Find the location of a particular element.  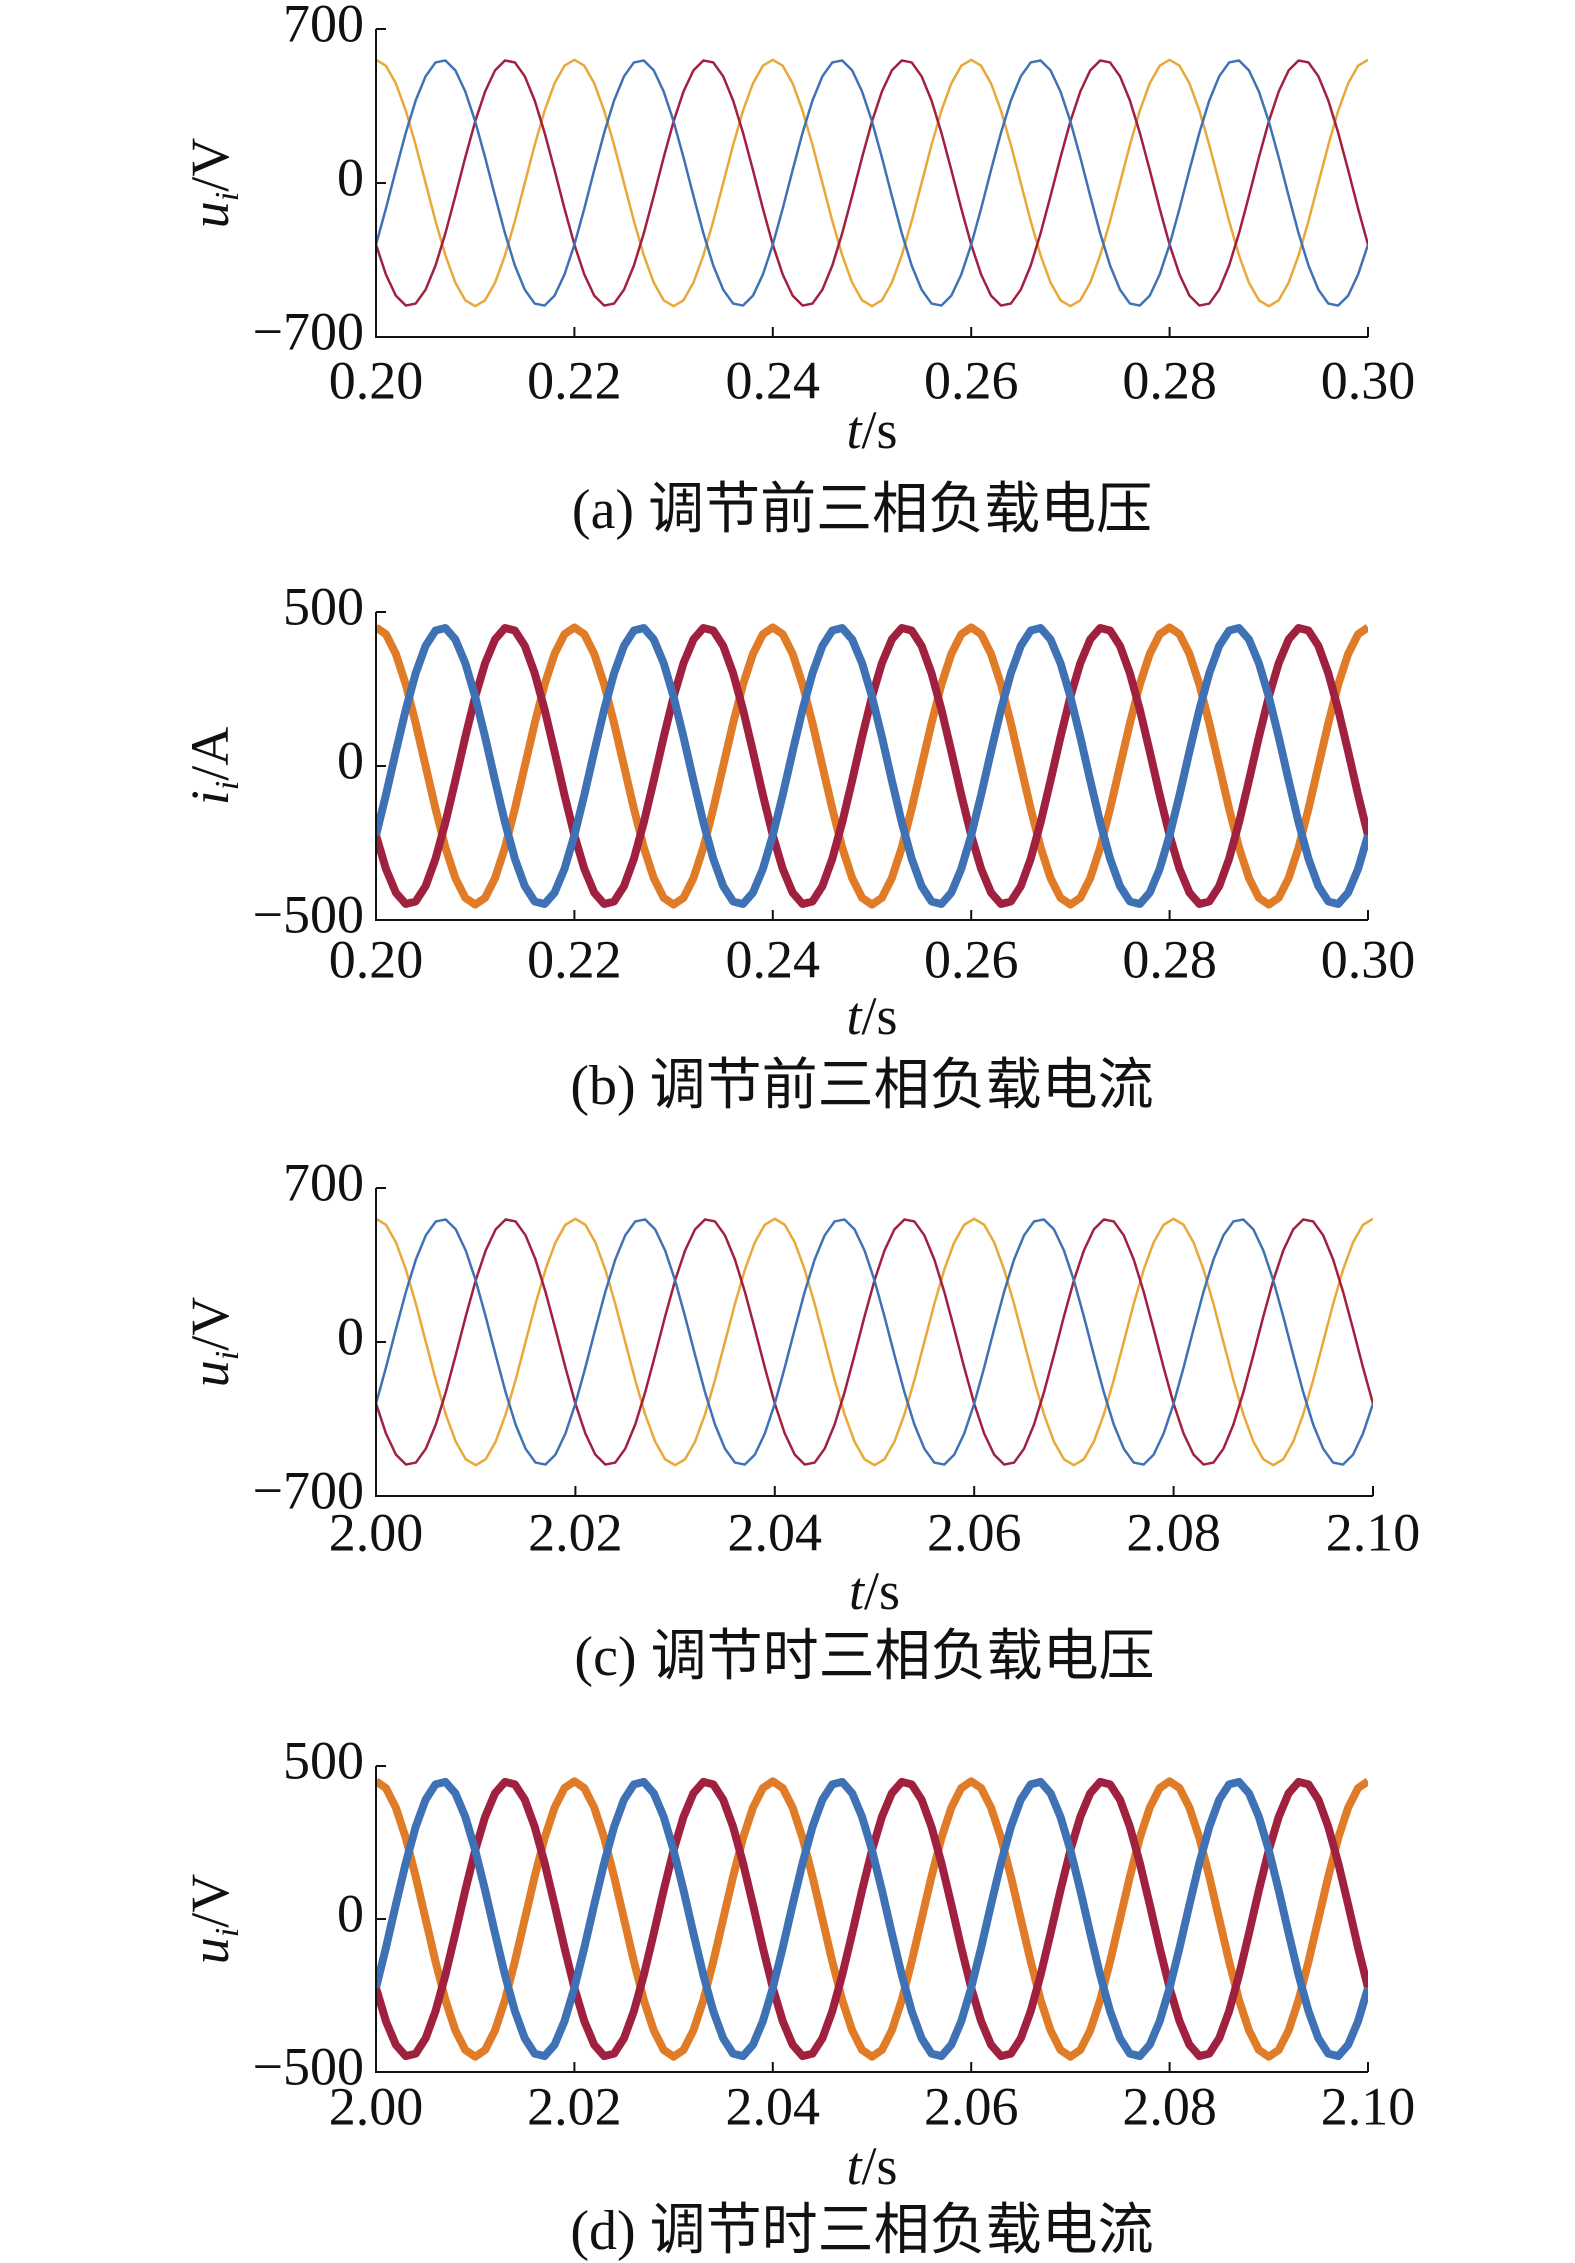

y-axis-label: ii/A is located at coordinates (212, 766).